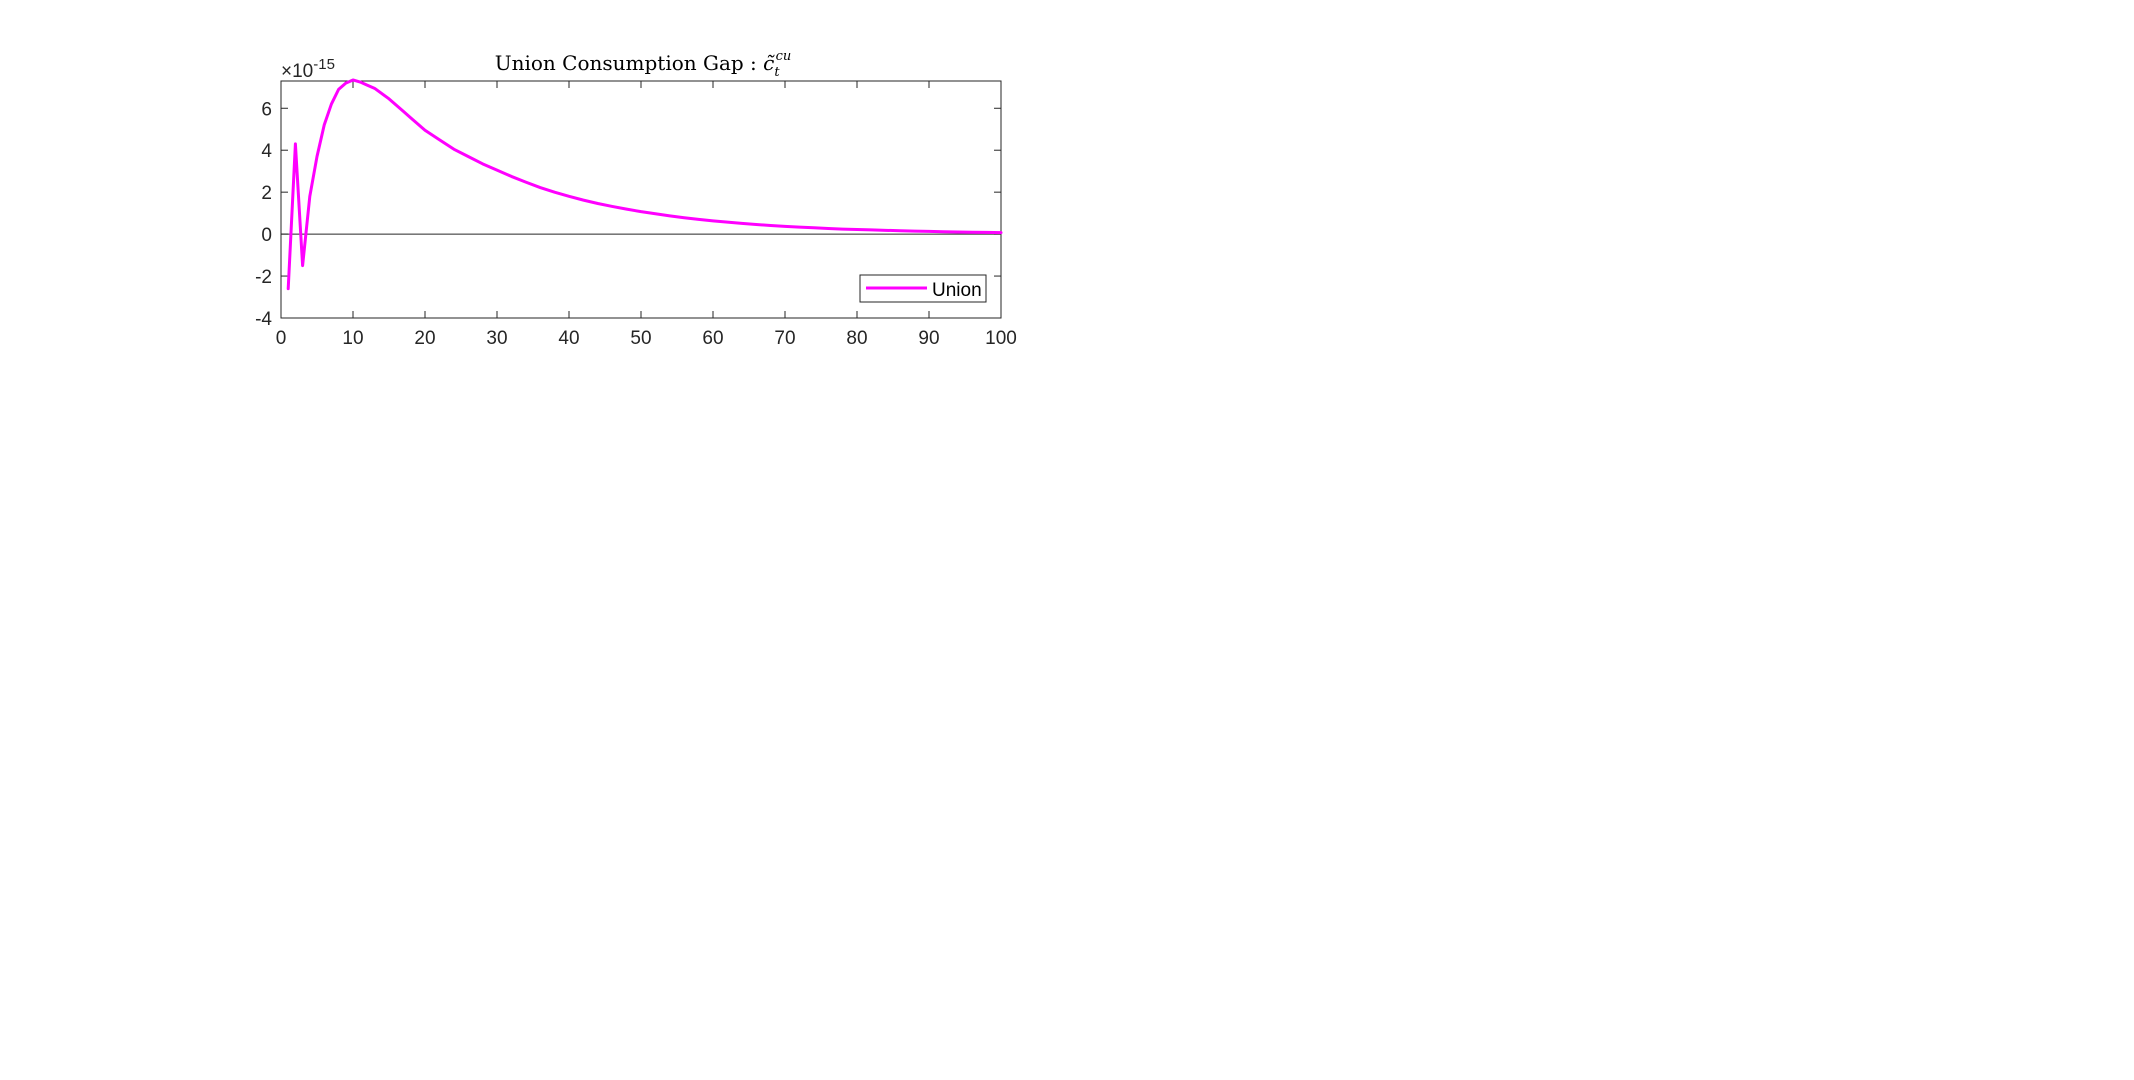 The width and height of the screenshot is (2134, 1080). Describe the element at coordinates (777, 72) in the screenshot. I see `title-math-subscript: t` at that location.